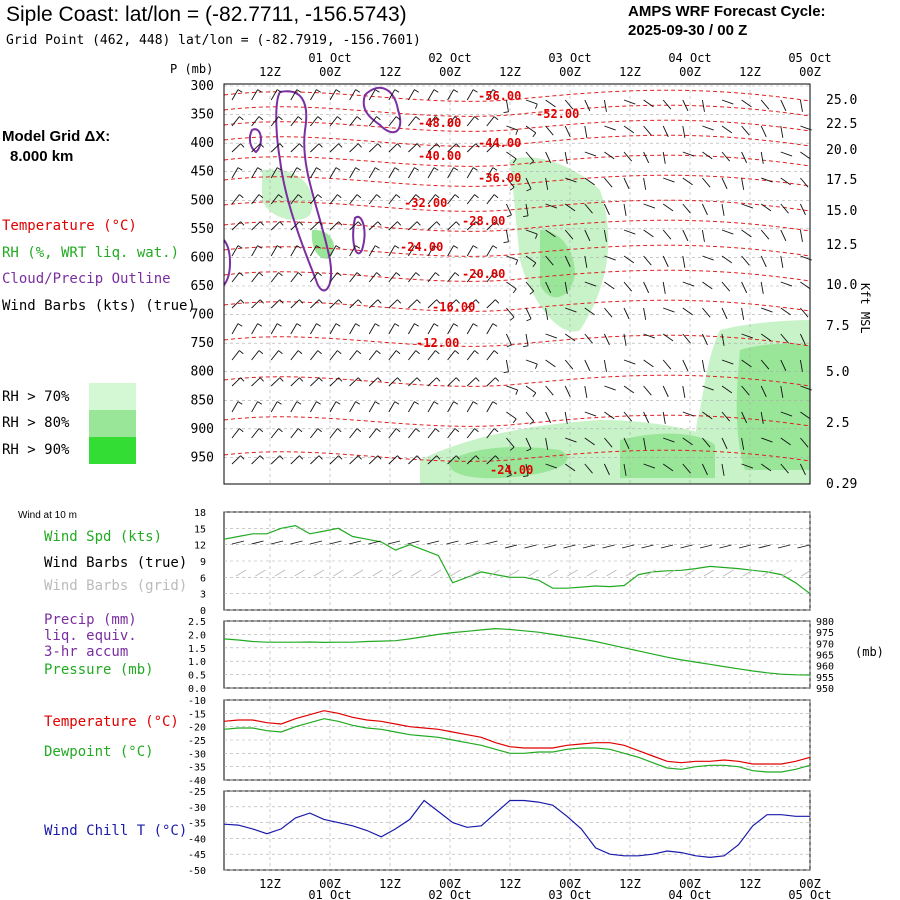 The width and height of the screenshot is (900, 900). I want to click on pressure-tick-0: 300, so click(202, 86).